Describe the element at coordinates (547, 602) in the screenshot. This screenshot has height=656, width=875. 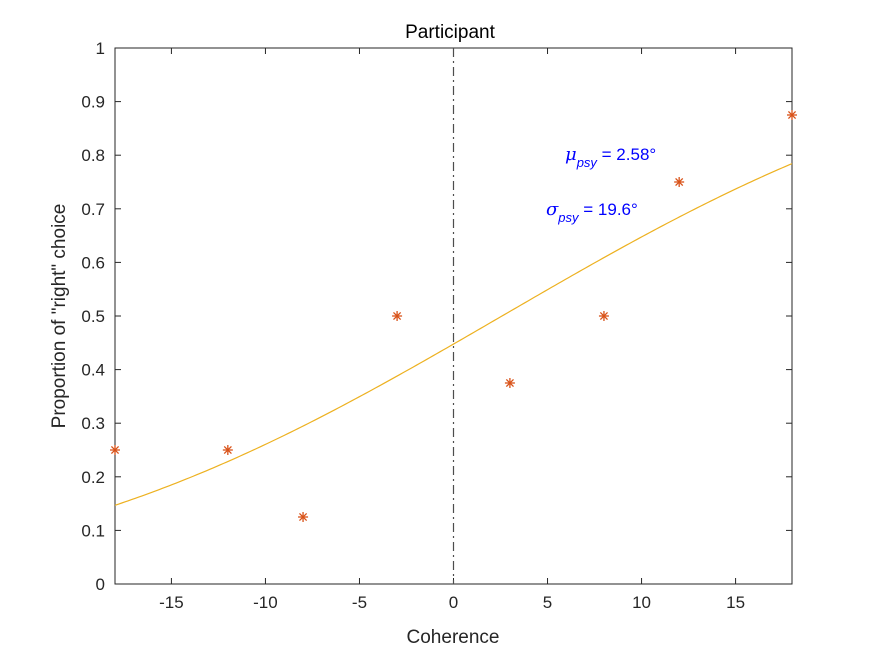
I see `x-tick-label: 5` at that location.